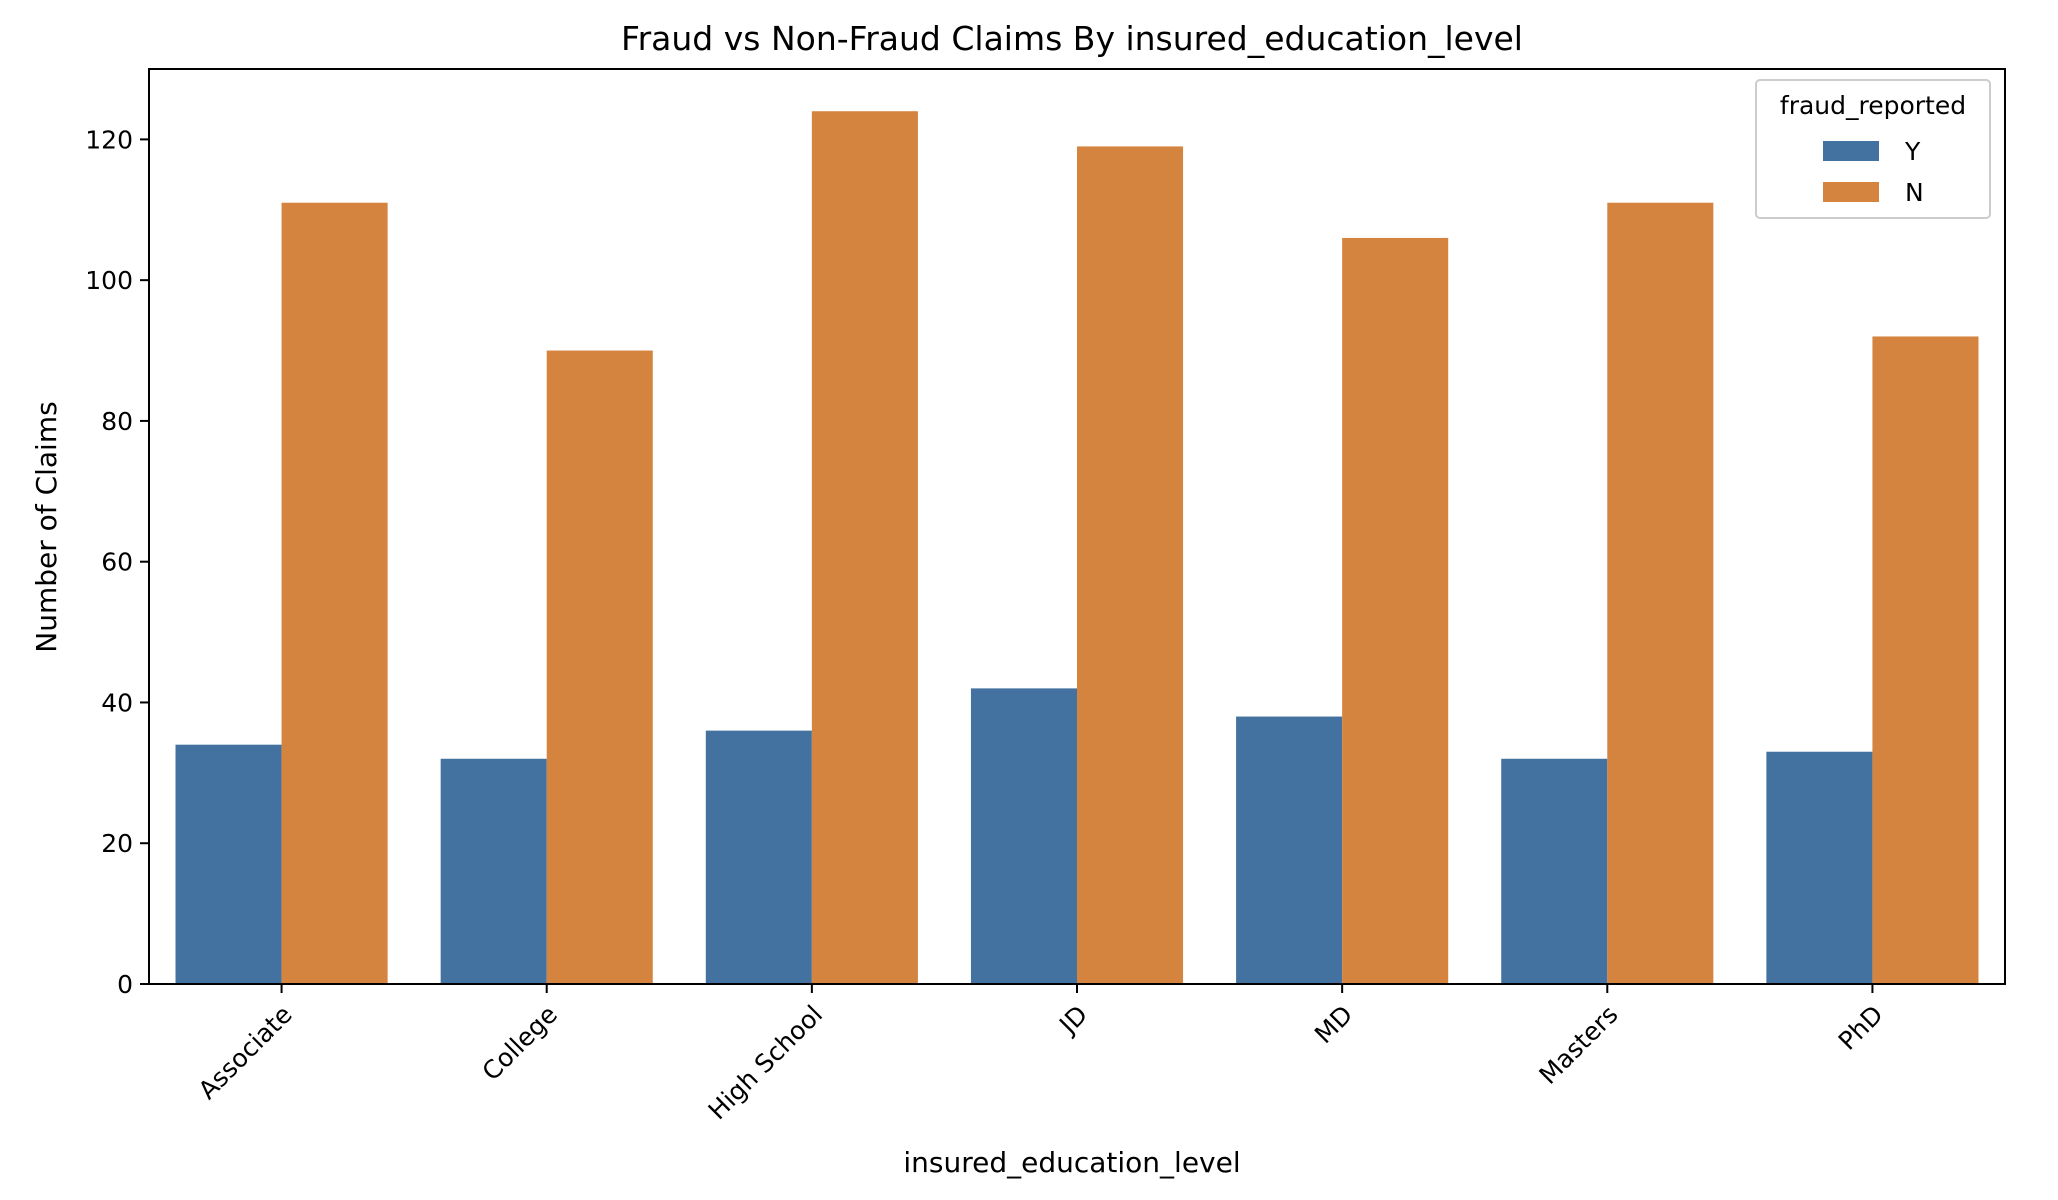 The image size is (2058, 1200). I want to click on legend: fraud_reported YN, so click(1873, 149).